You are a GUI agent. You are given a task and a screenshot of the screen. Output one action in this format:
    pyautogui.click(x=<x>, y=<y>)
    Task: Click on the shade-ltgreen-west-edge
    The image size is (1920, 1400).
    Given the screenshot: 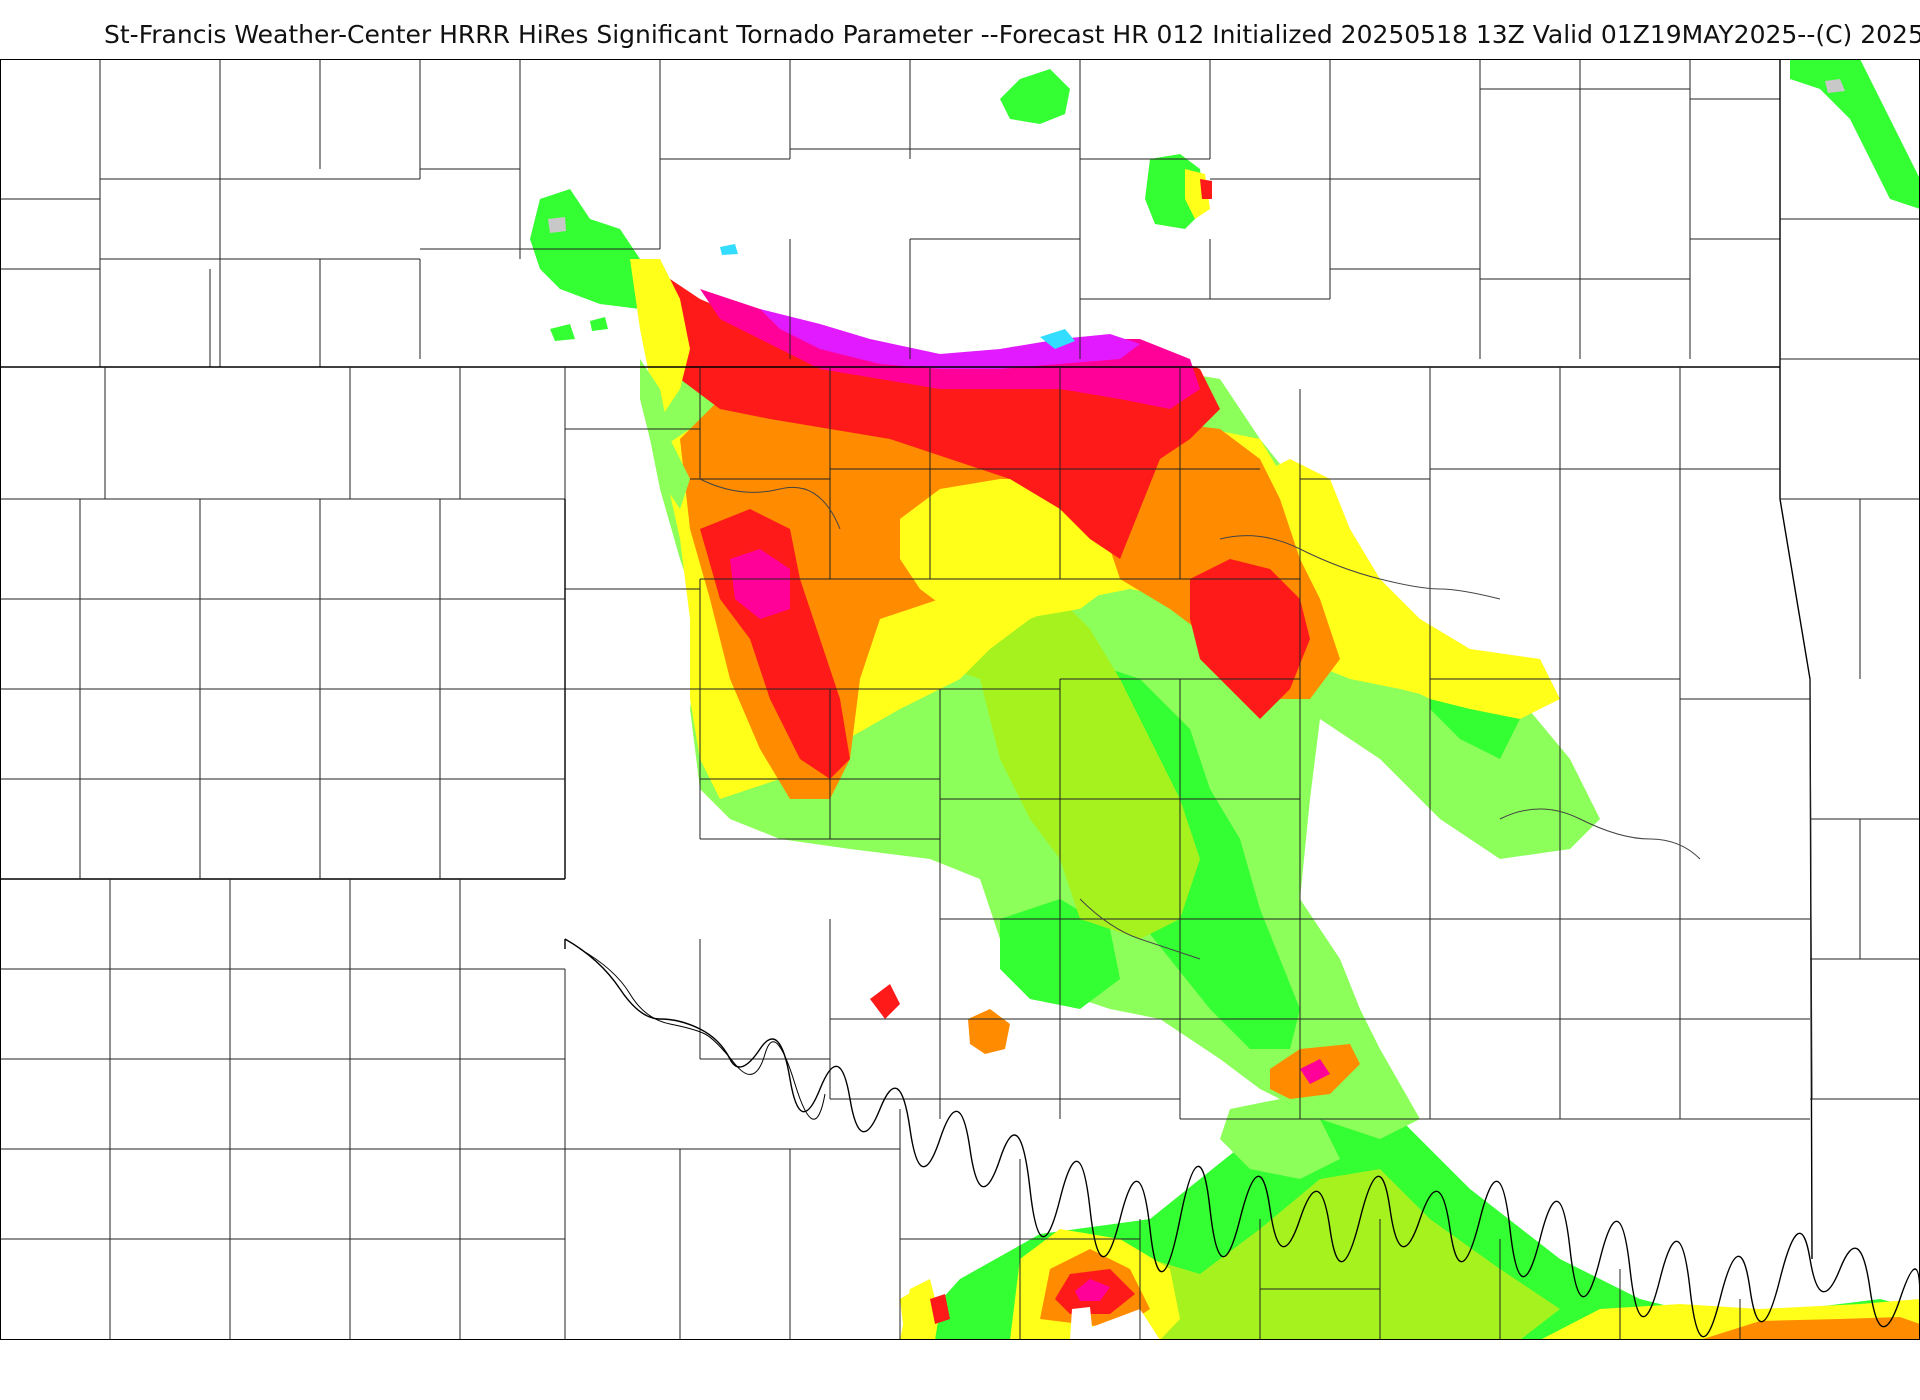 What is the action you would take?
    pyautogui.click(x=665, y=434)
    